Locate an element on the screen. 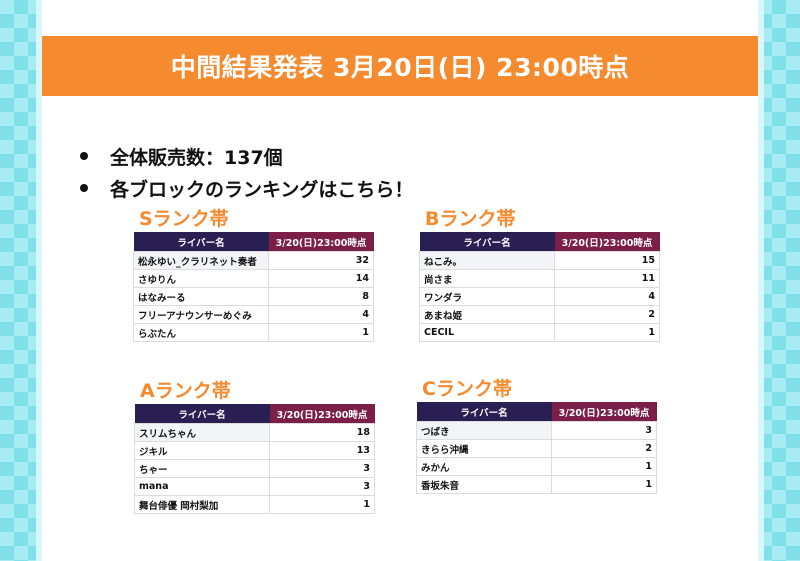 This screenshot has height=561, width=800. bullet-item-rankings: 各ブロックのランキングはこちら！ is located at coordinates (246, 188).